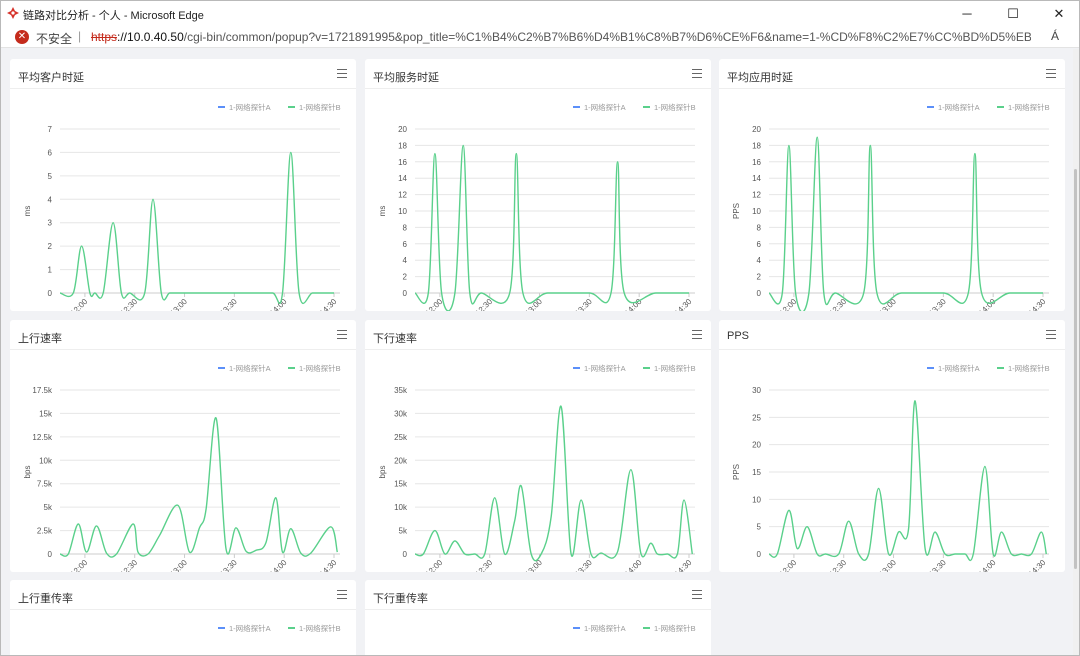  I want to click on y-tick-label: 25, so click(756, 417).